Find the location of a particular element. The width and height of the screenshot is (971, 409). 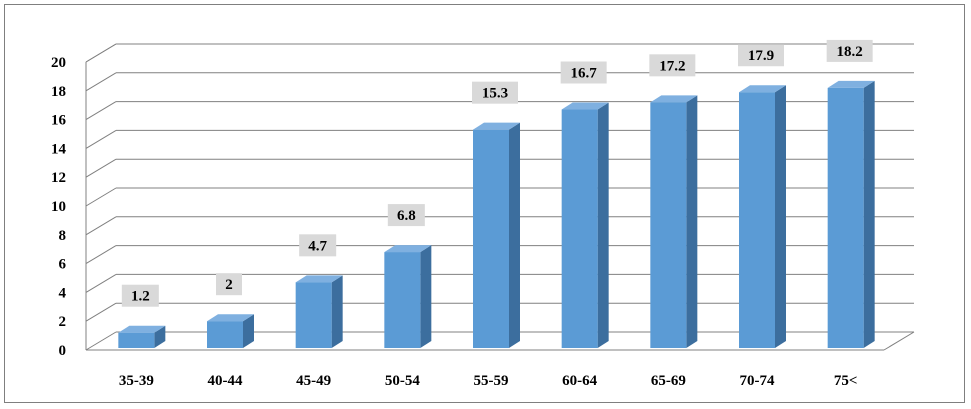

x-tick-label: 35-39 is located at coordinates (136, 381).